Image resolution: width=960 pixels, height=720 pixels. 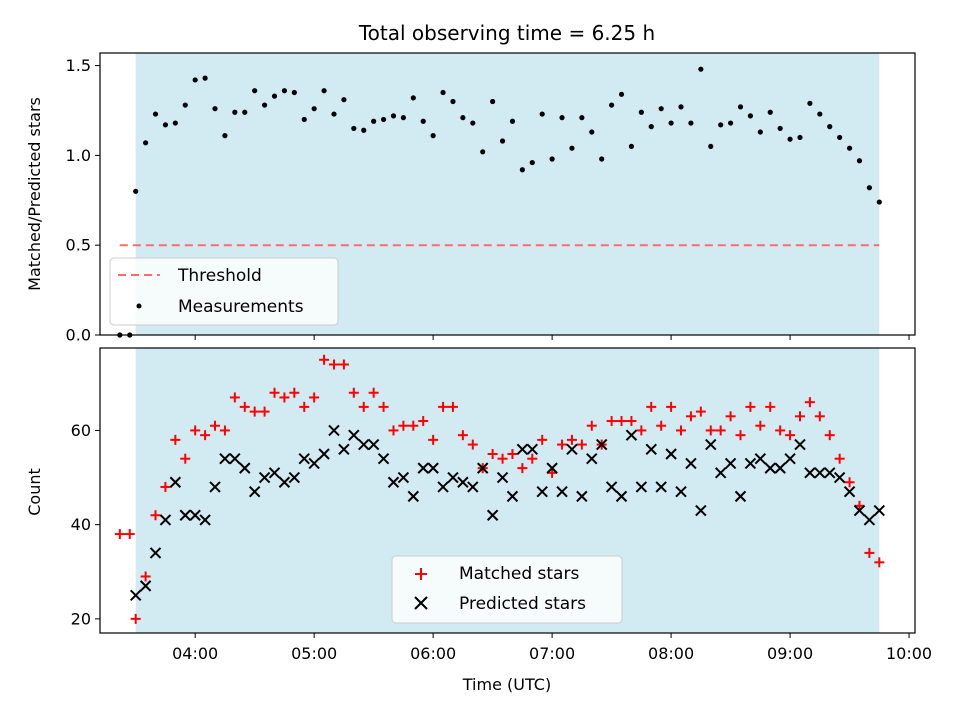 I want to click on y-tick-label: 60, so click(x=81, y=430).